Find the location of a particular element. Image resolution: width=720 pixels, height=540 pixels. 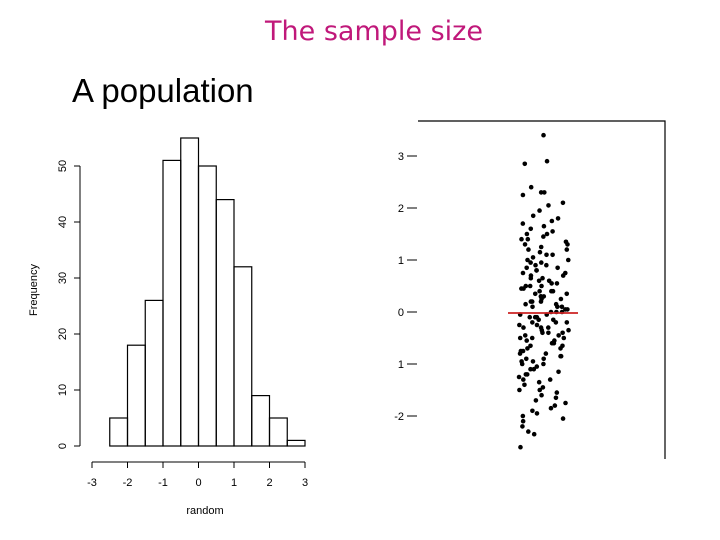

histogram-x-tick-label: -1 is located at coordinates (163, 483).